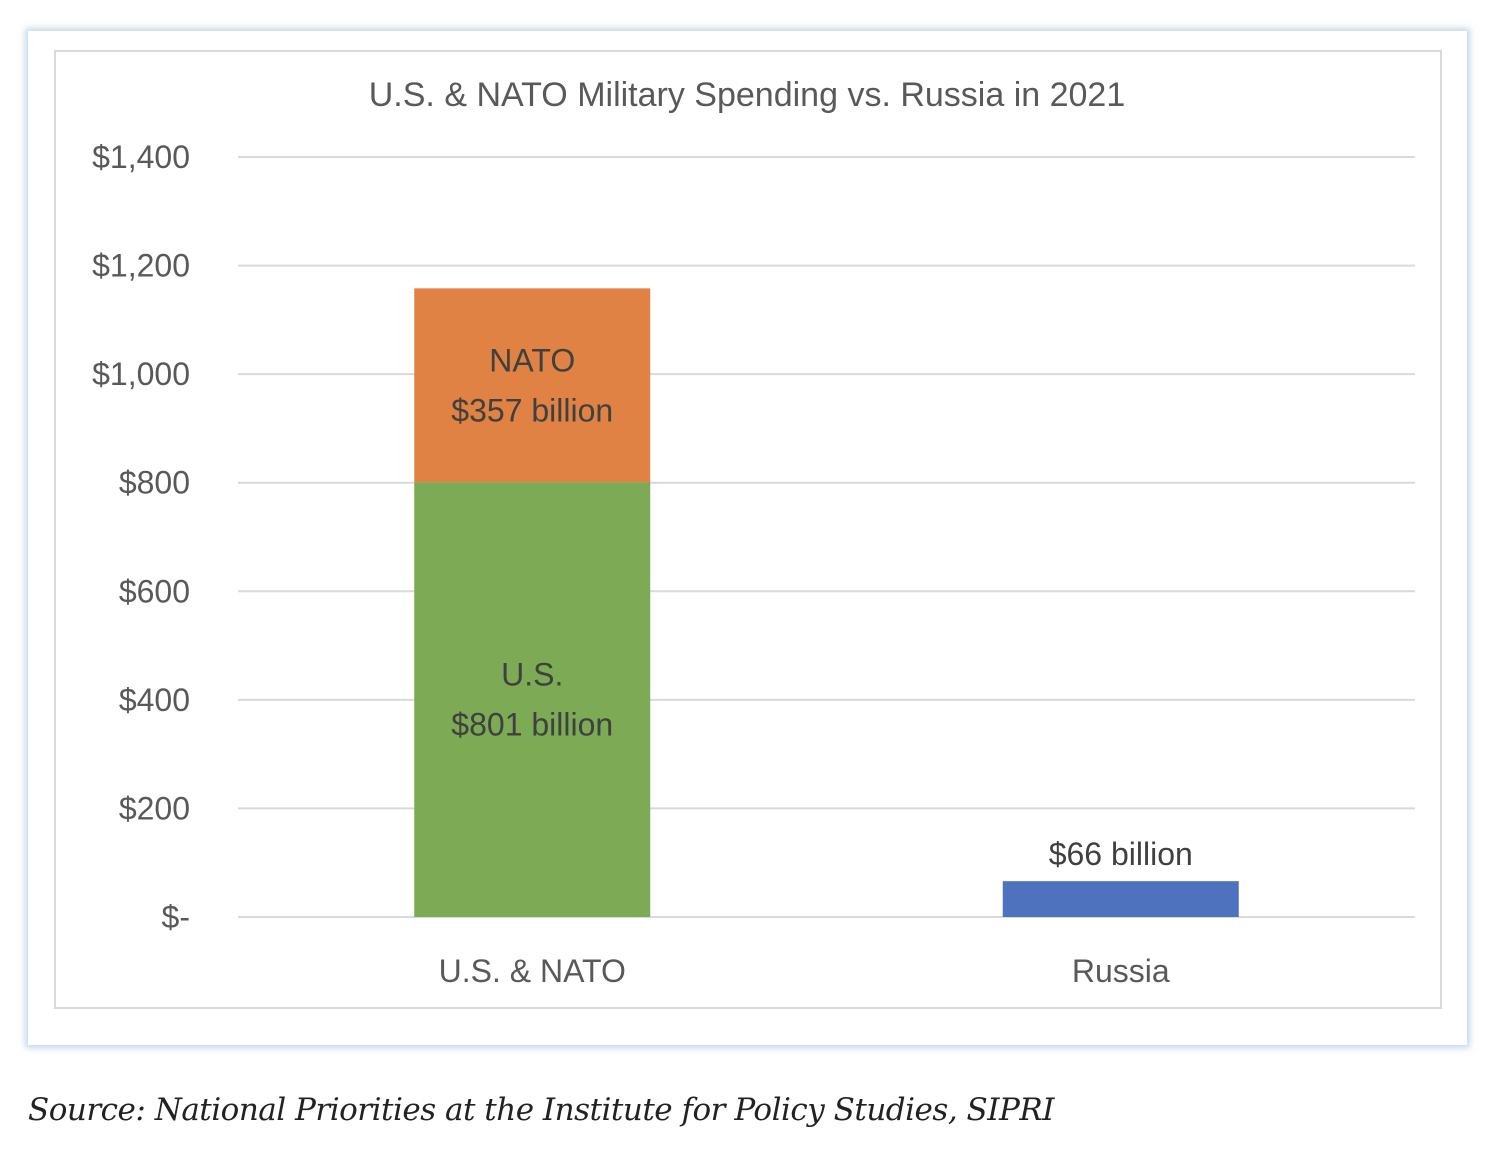 The width and height of the screenshot is (1492, 1158). I want to click on y-tick-label: $1,000, so click(141, 374).